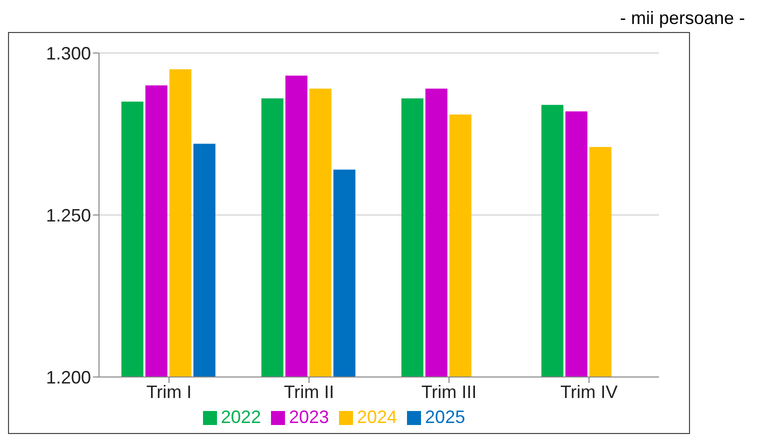  What do you see at coordinates (682, 18) in the screenshot?
I see `text: - mii persoane -` at bounding box center [682, 18].